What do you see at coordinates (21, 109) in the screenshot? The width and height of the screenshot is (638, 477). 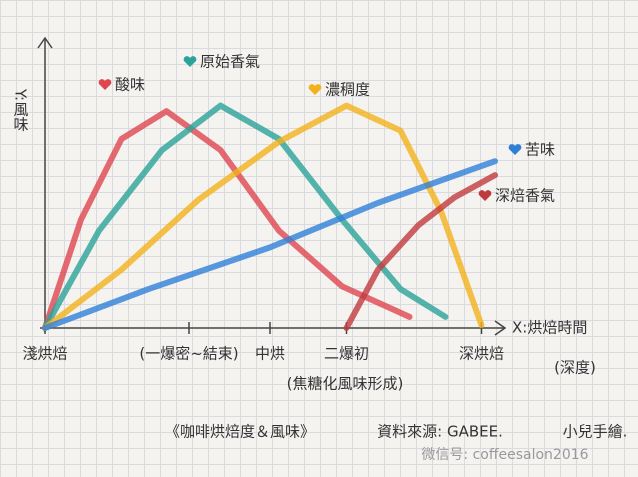 I see `y-axis-label: Y:風味` at bounding box center [21, 109].